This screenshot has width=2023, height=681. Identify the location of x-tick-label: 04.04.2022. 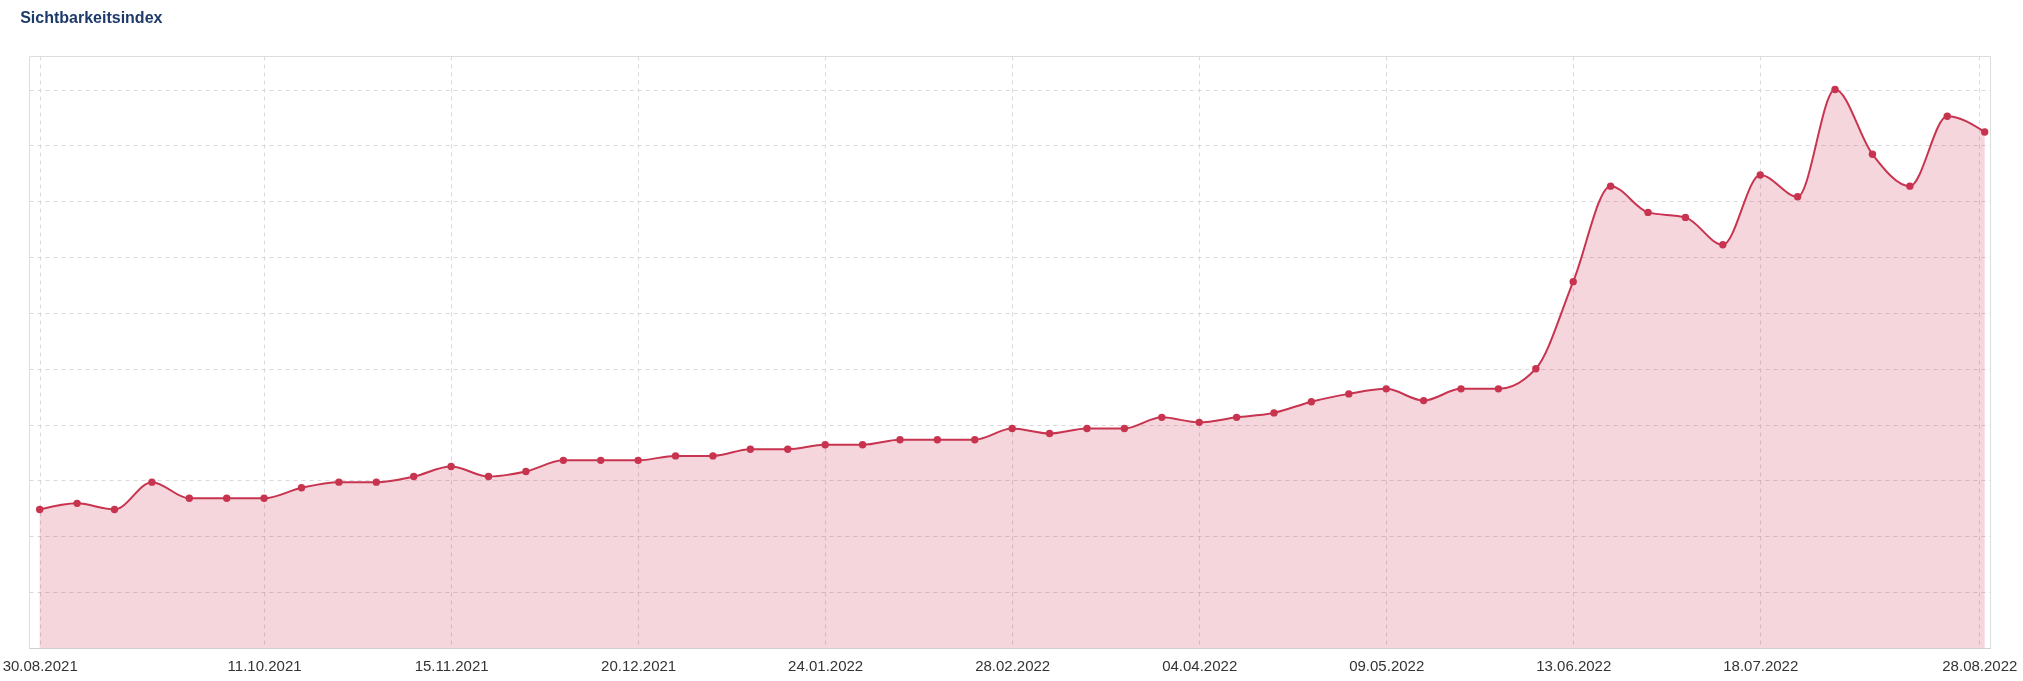
(1200, 665).